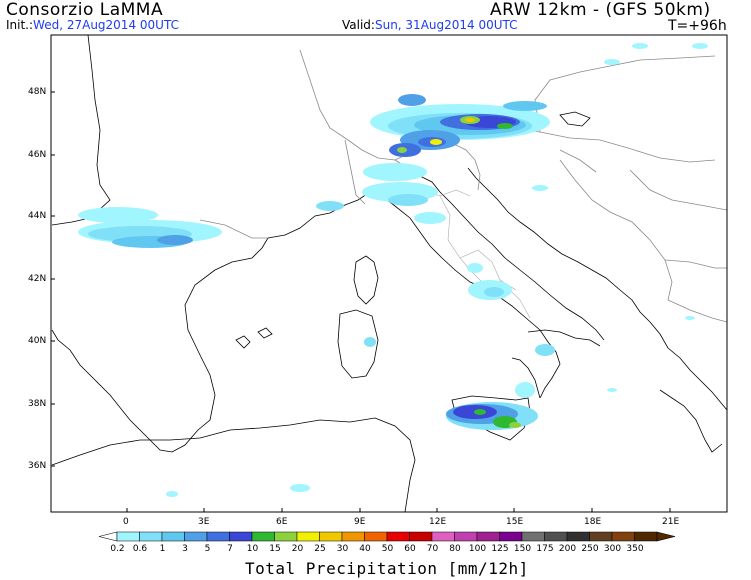 Image resolution: width=751 pixels, height=580 pixels. I want to click on colorbar-arrow-low, so click(108, 536).